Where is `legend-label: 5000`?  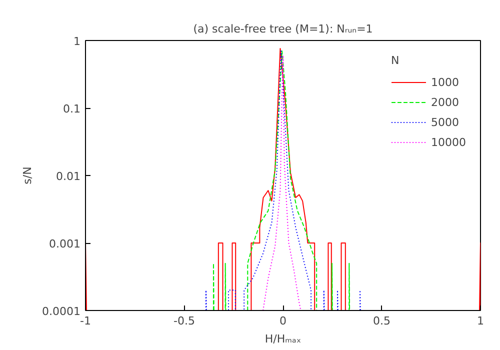 legend-label: 5000 is located at coordinates (445, 122).